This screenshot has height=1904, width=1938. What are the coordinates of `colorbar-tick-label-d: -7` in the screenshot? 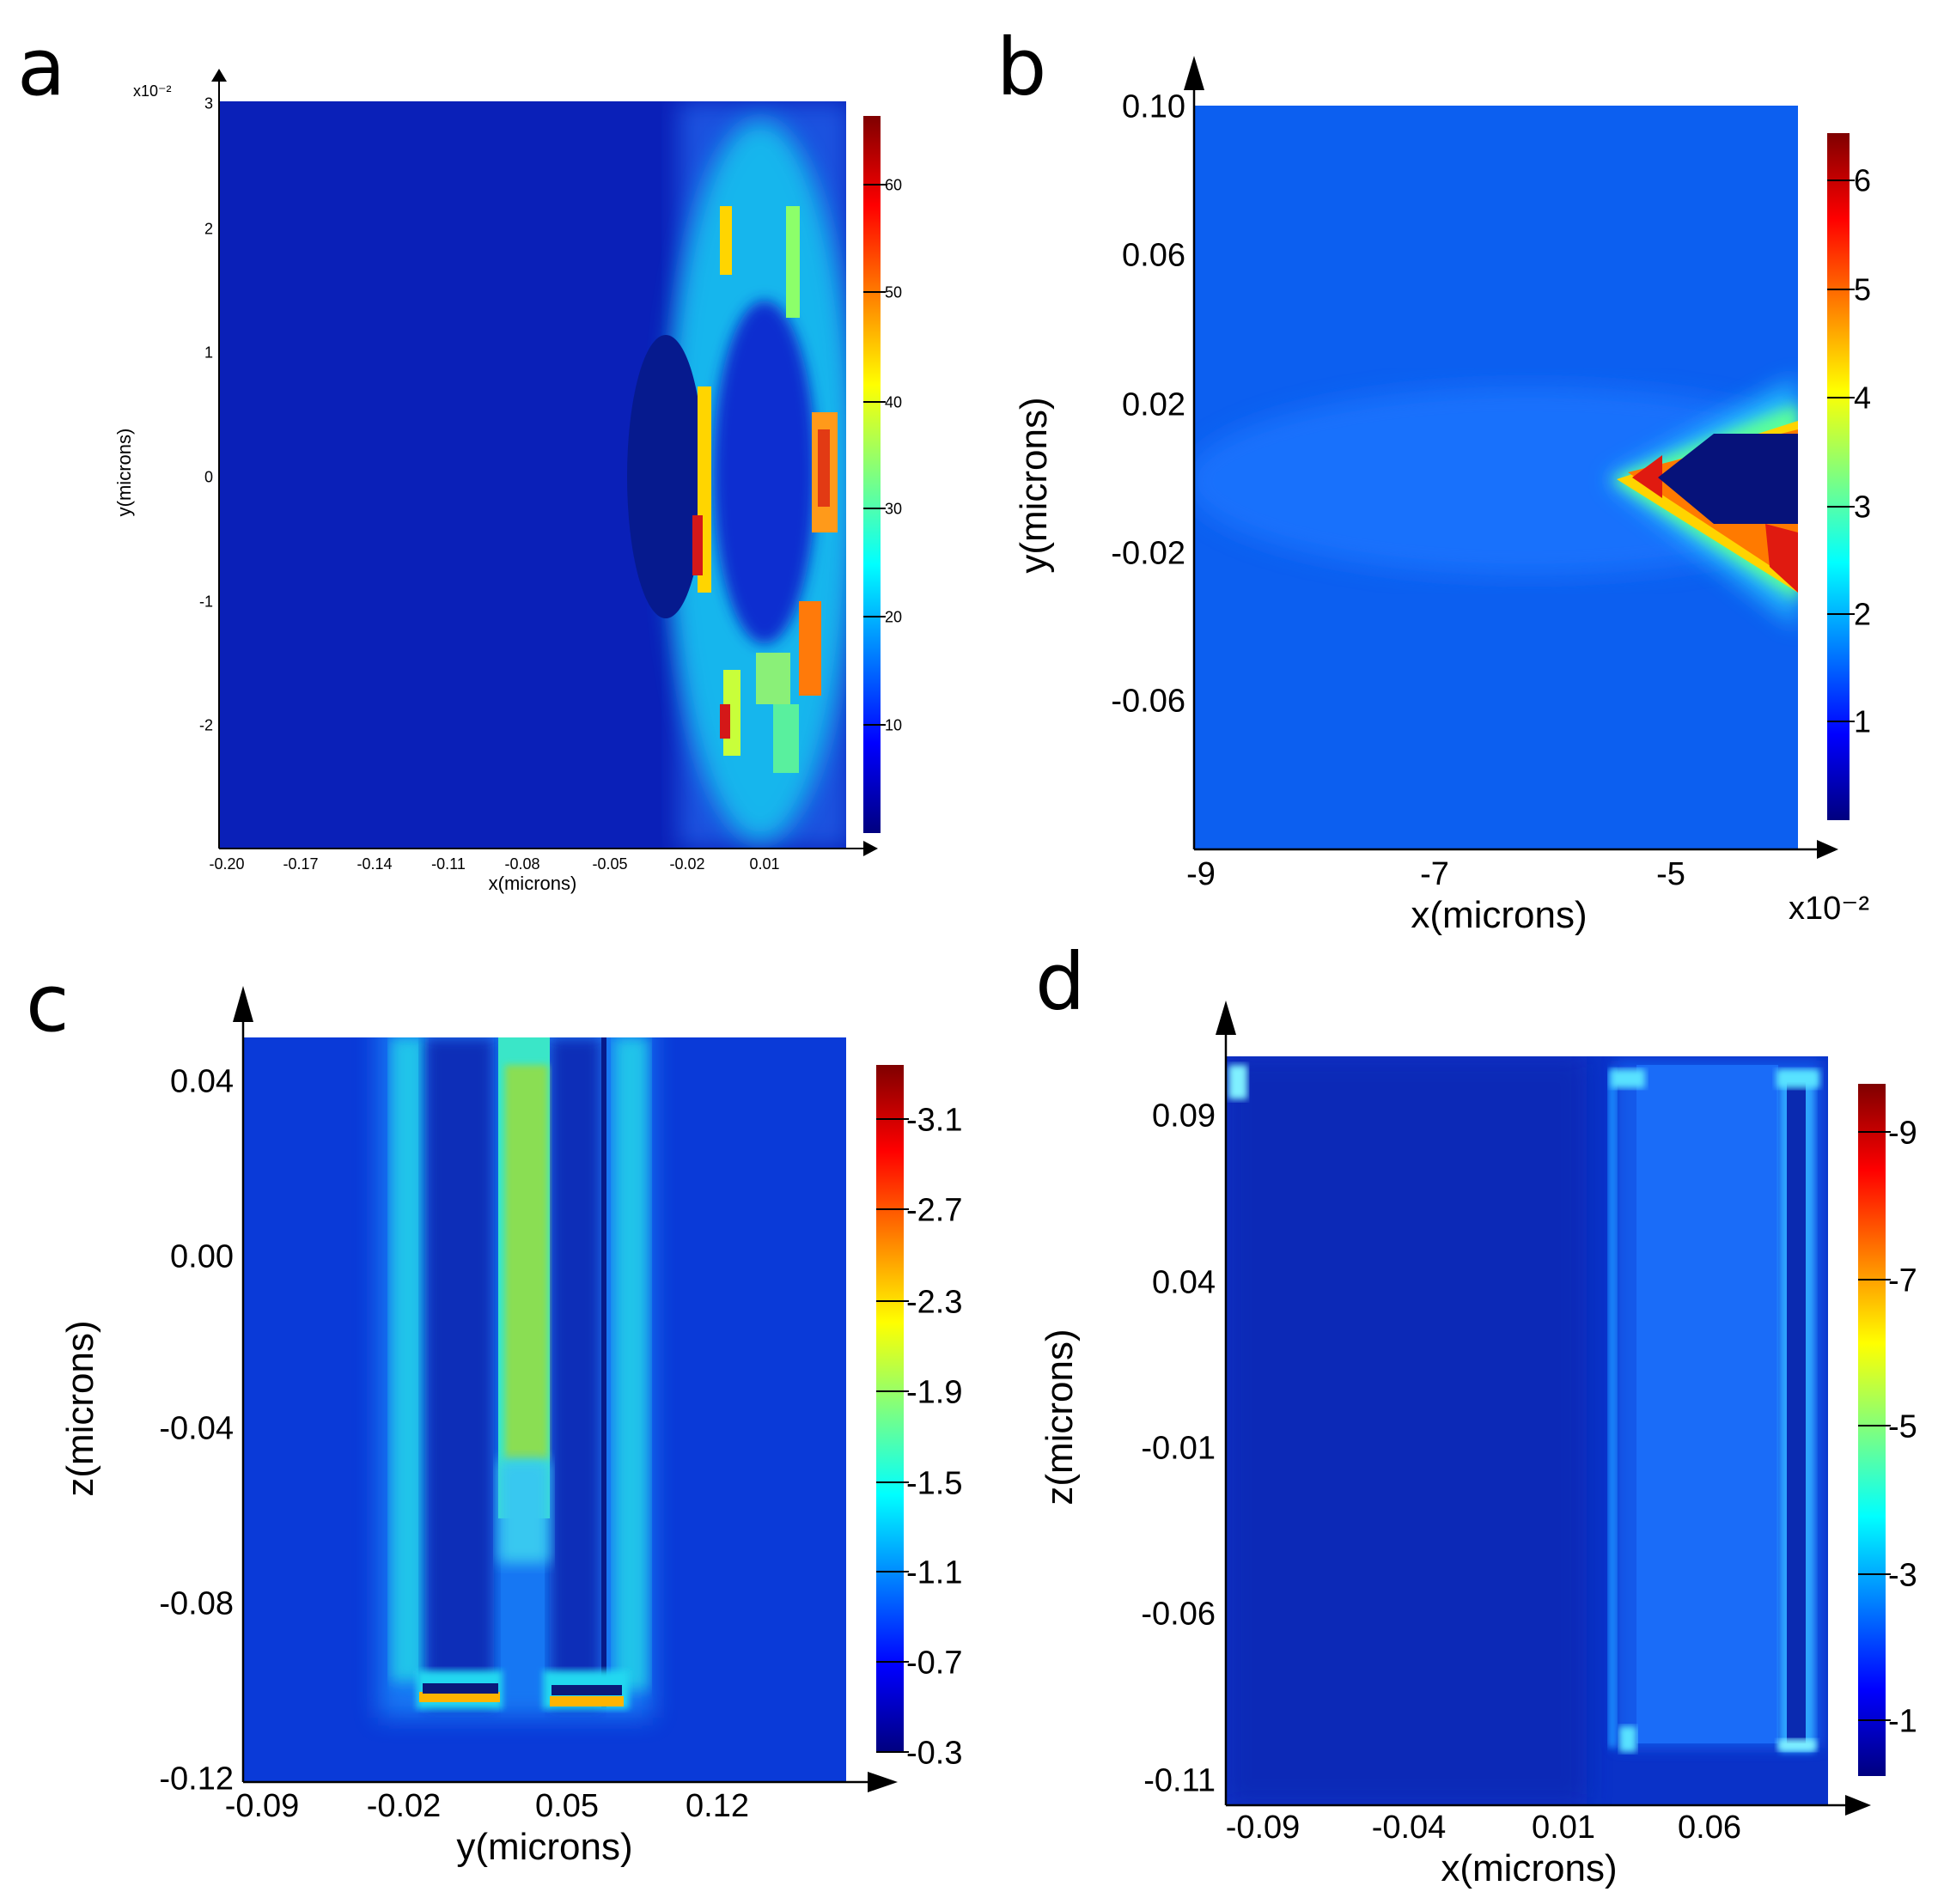 It's located at (1902, 1280).